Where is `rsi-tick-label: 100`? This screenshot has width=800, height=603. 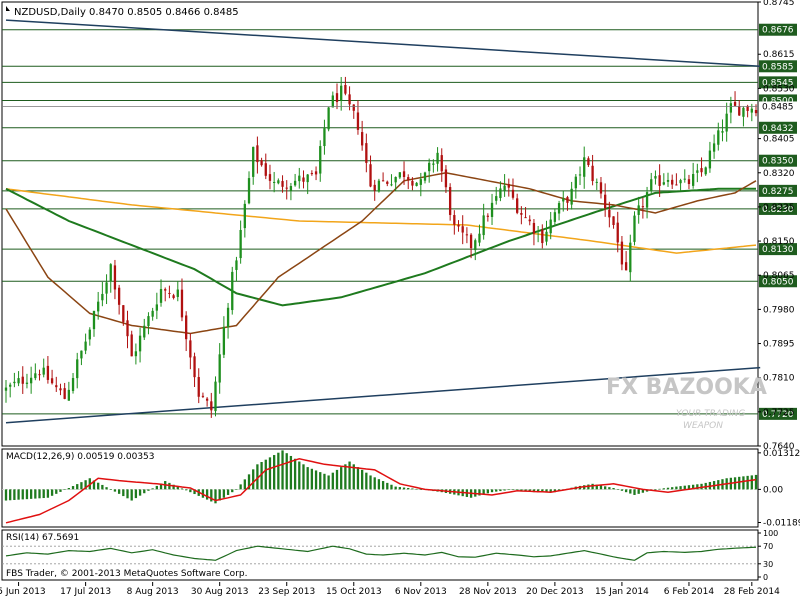 rsi-tick-label: 100 is located at coordinates (770, 533).